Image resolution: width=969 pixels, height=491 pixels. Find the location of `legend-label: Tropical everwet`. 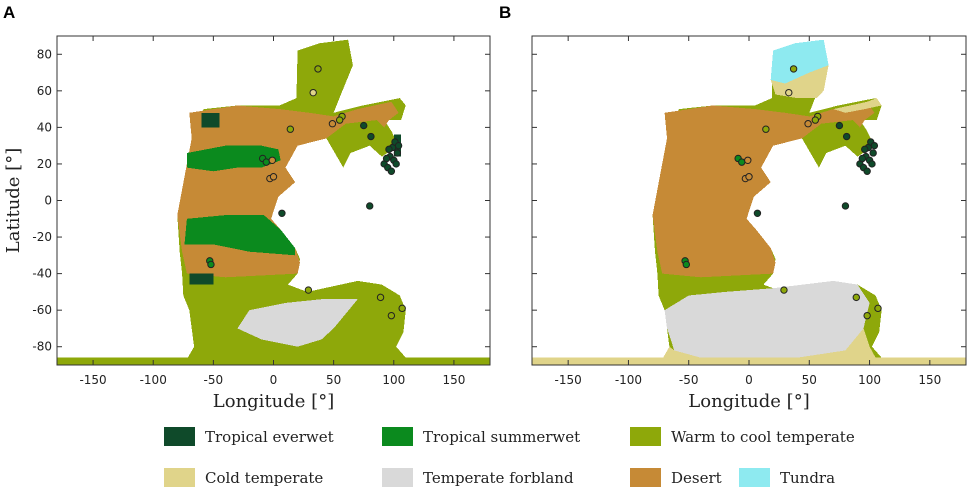

legend-label: Tropical everwet is located at coordinates (269, 437).